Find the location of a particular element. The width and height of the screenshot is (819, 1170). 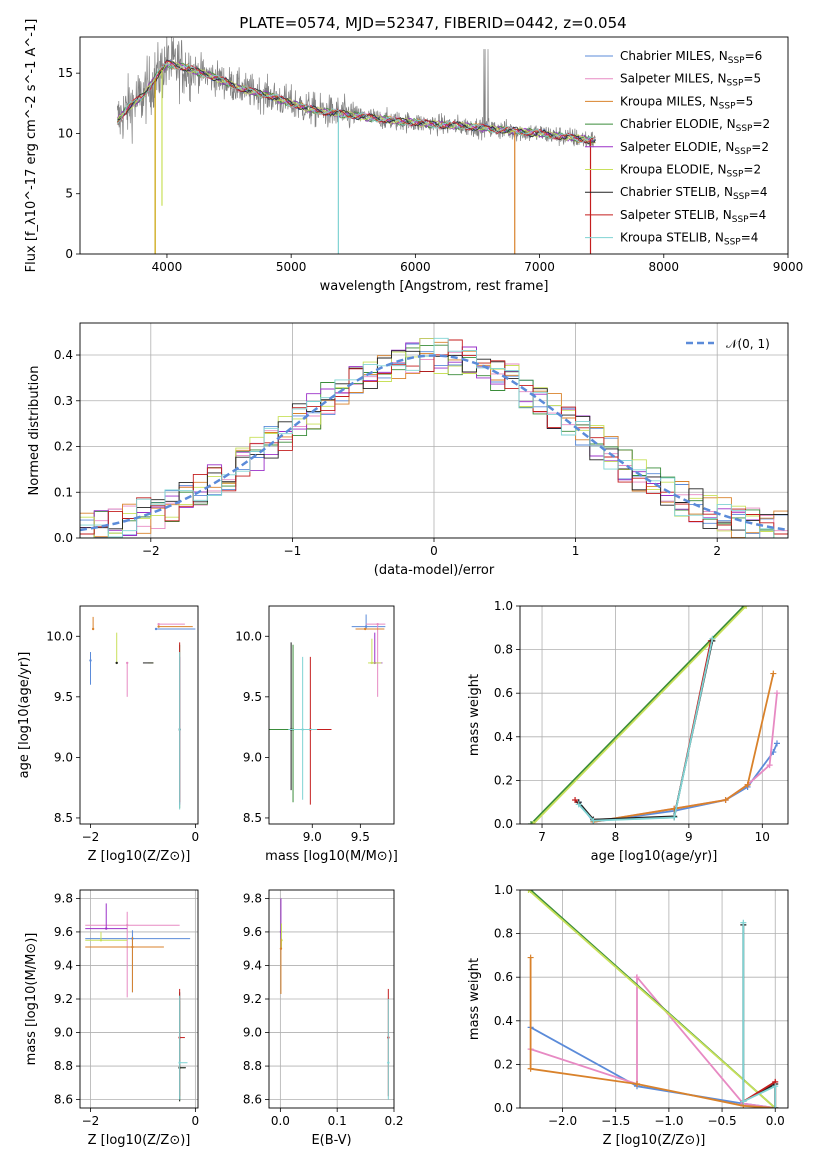

legend-label: Kroupa STELIB, NSSP=4 is located at coordinates (689, 239).